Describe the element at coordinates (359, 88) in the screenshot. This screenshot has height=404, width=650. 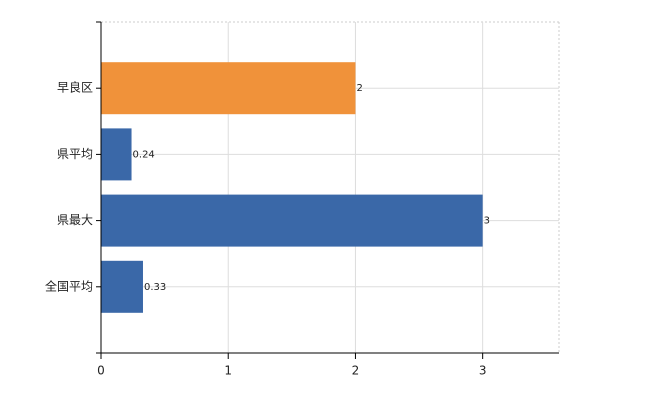
I see `value-label: 2` at that location.